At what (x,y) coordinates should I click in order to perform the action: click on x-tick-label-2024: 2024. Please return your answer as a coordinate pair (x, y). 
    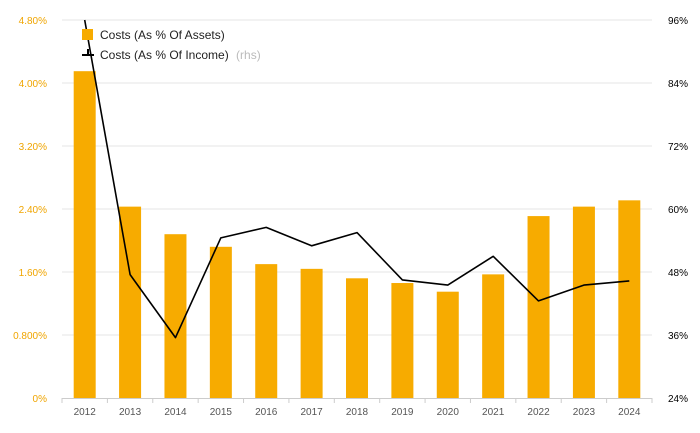
    Looking at the image, I should click on (629, 412).